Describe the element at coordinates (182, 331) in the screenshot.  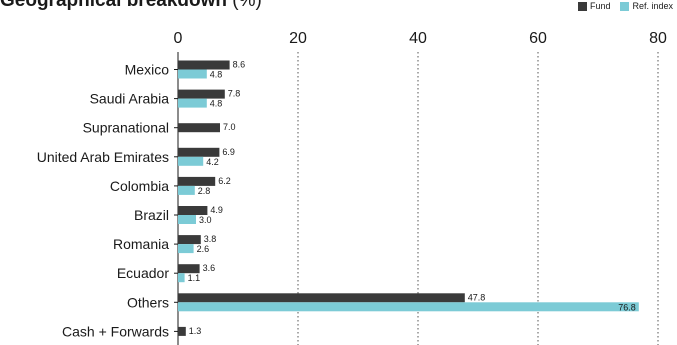
I see `bar-fund-cash-forwards` at that location.